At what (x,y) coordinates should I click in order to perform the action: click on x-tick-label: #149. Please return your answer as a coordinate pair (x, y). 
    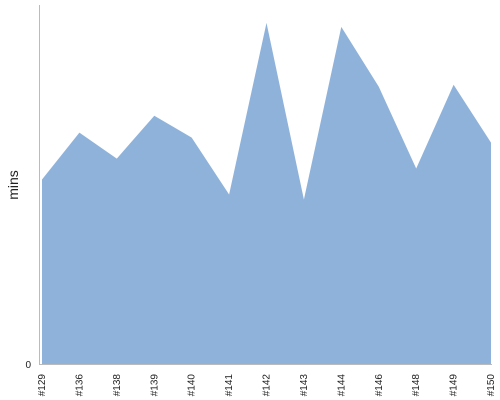
    Looking at the image, I should click on (454, 385).